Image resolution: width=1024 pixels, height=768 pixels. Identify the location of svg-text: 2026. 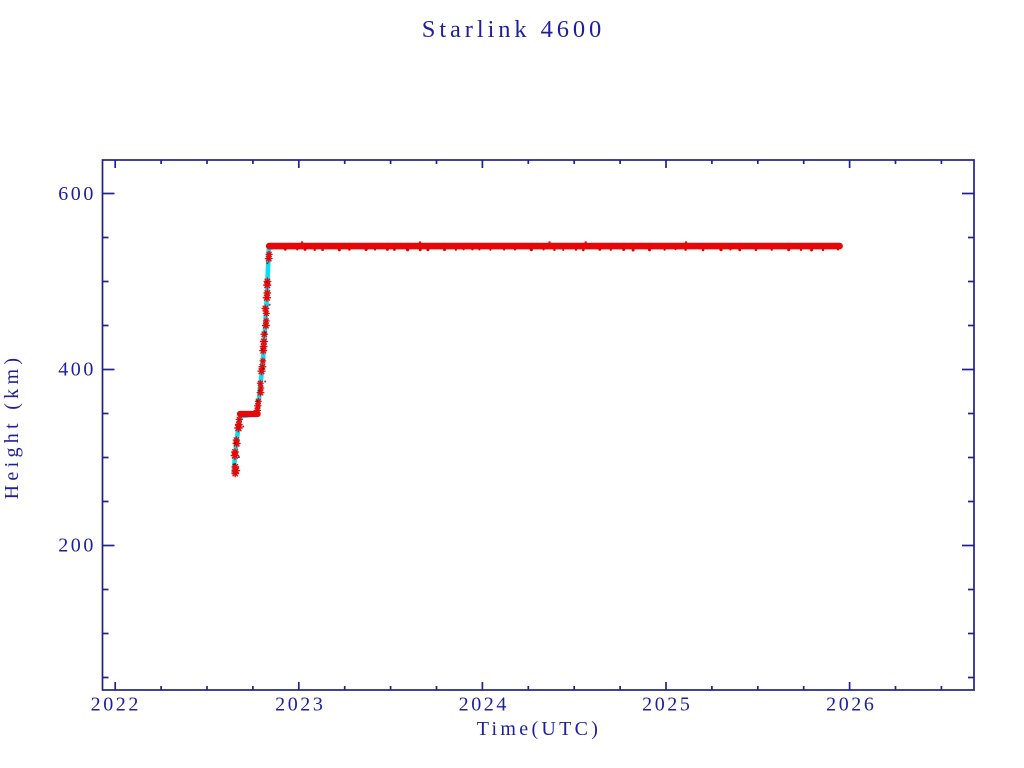
(851, 705).